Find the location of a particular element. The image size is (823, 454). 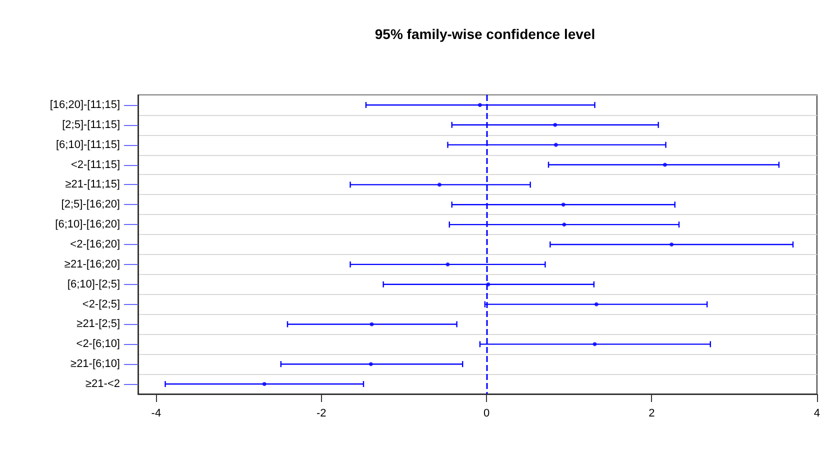

y-tick-label: ≥21-<2 is located at coordinates (103, 384).